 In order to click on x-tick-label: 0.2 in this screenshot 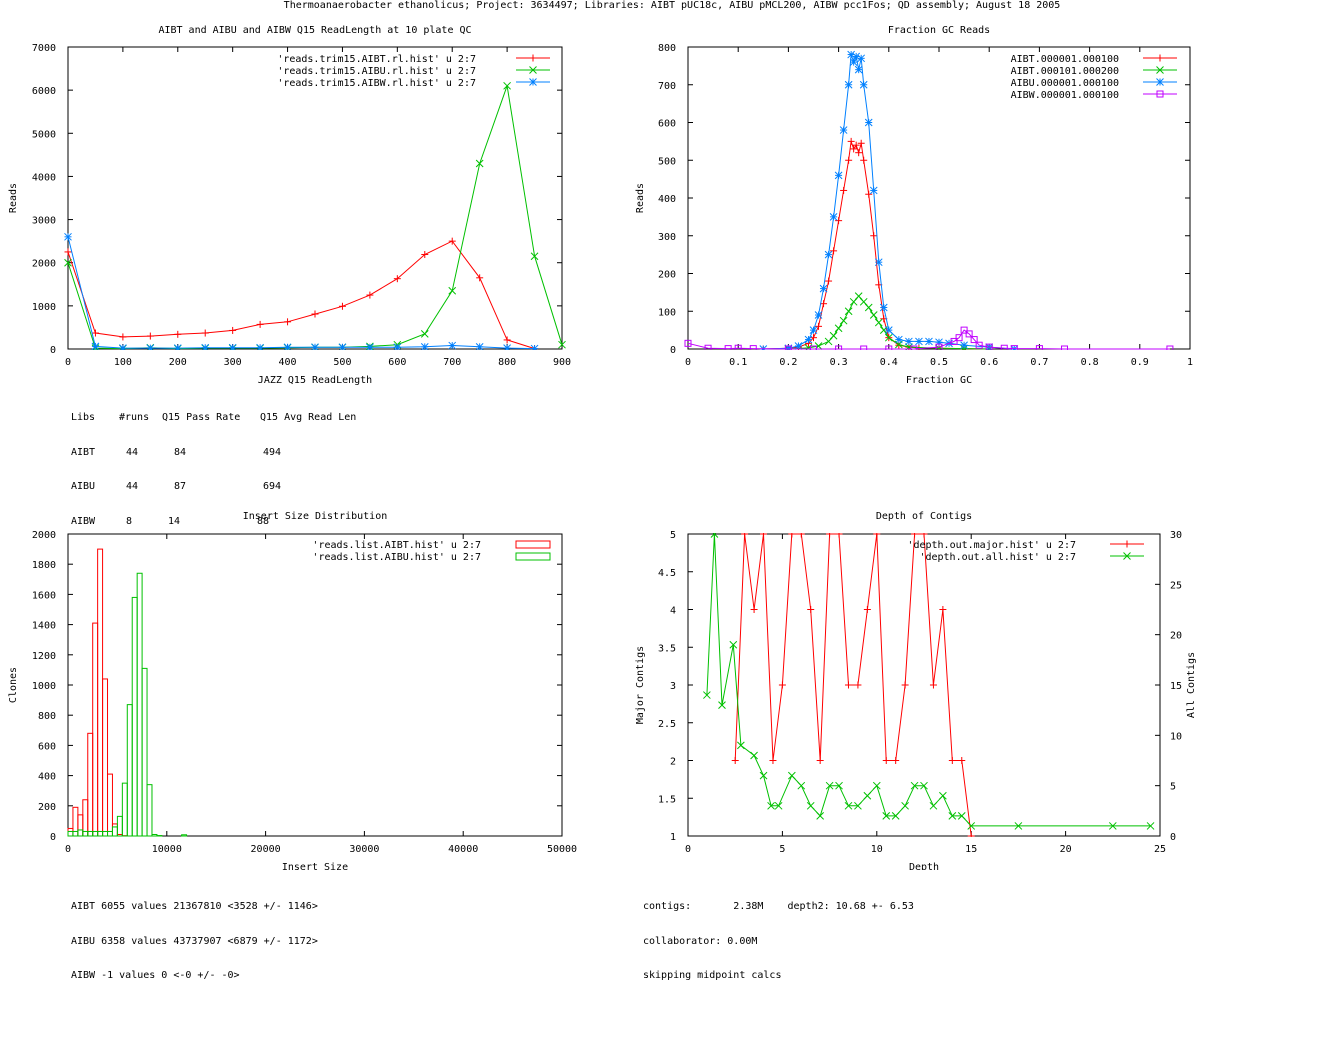, I will do `click(788, 362)`.